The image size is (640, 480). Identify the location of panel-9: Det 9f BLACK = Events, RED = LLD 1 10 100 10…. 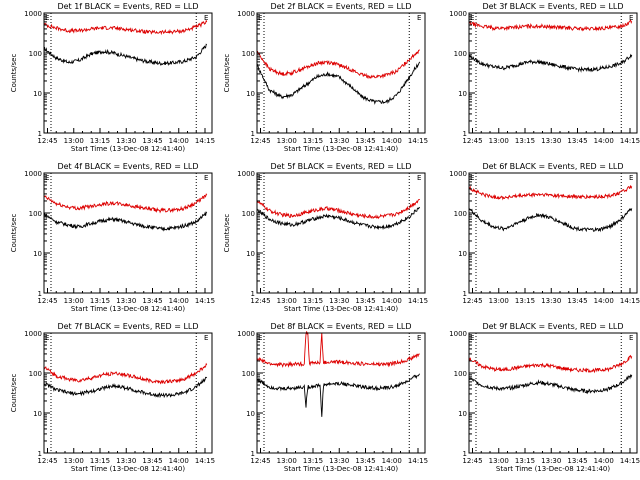
(544, 397).